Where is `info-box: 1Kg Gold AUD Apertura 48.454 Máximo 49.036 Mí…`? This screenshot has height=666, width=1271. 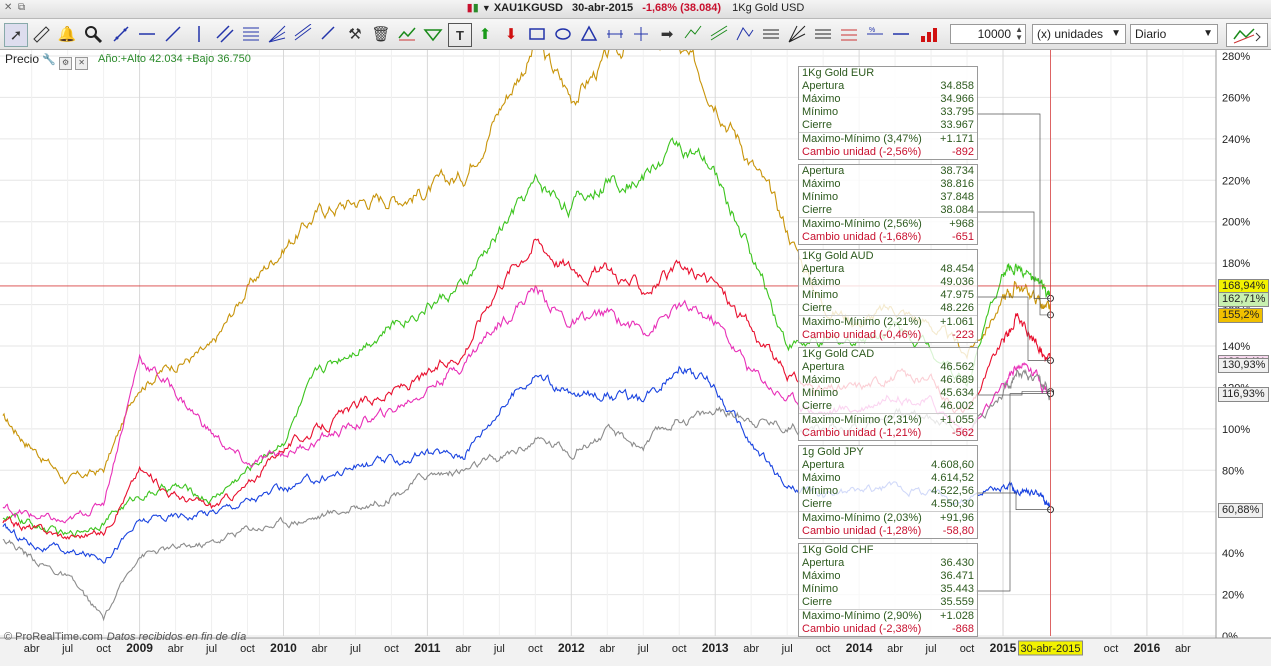
info-box: 1Kg Gold AUD Apertura 48.454 Máximo 49.036 Mí… is located at coordinates (888, 296).